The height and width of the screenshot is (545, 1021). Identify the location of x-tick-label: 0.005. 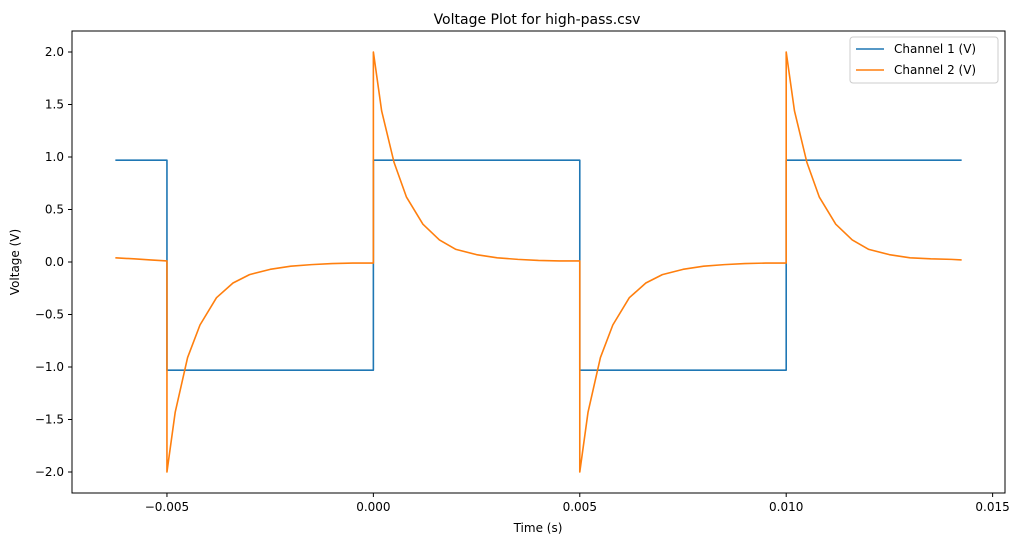
(580, 507).